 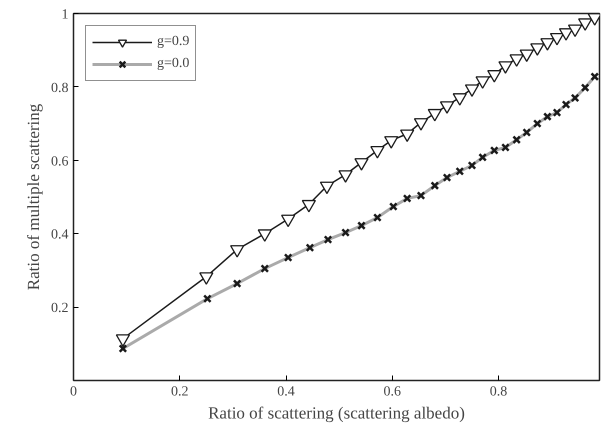 I want to click on x-tick-label: 0.2, so click(x=180, y=392).